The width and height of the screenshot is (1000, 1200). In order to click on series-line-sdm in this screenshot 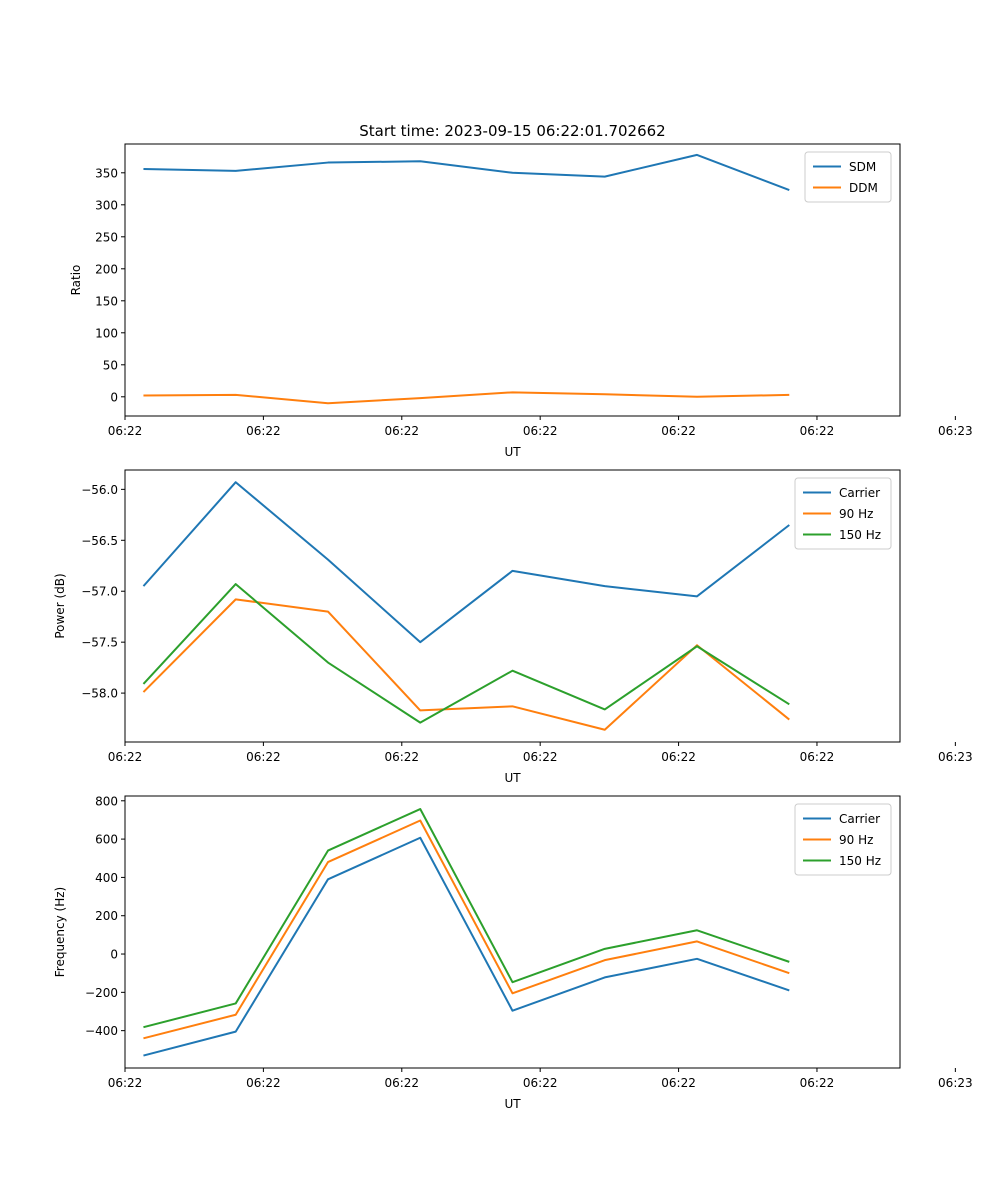, I will do `click(466, 172)`.